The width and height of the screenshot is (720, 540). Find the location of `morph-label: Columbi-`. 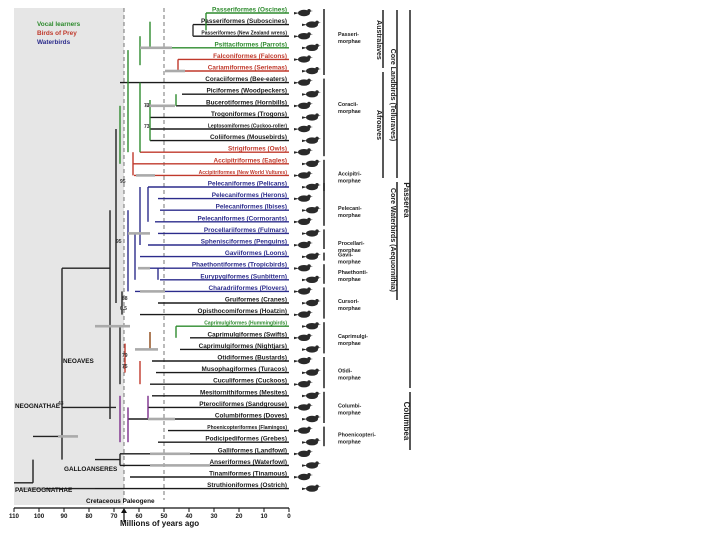

morph-label: Columbi- is located at coordinates (350, 406).